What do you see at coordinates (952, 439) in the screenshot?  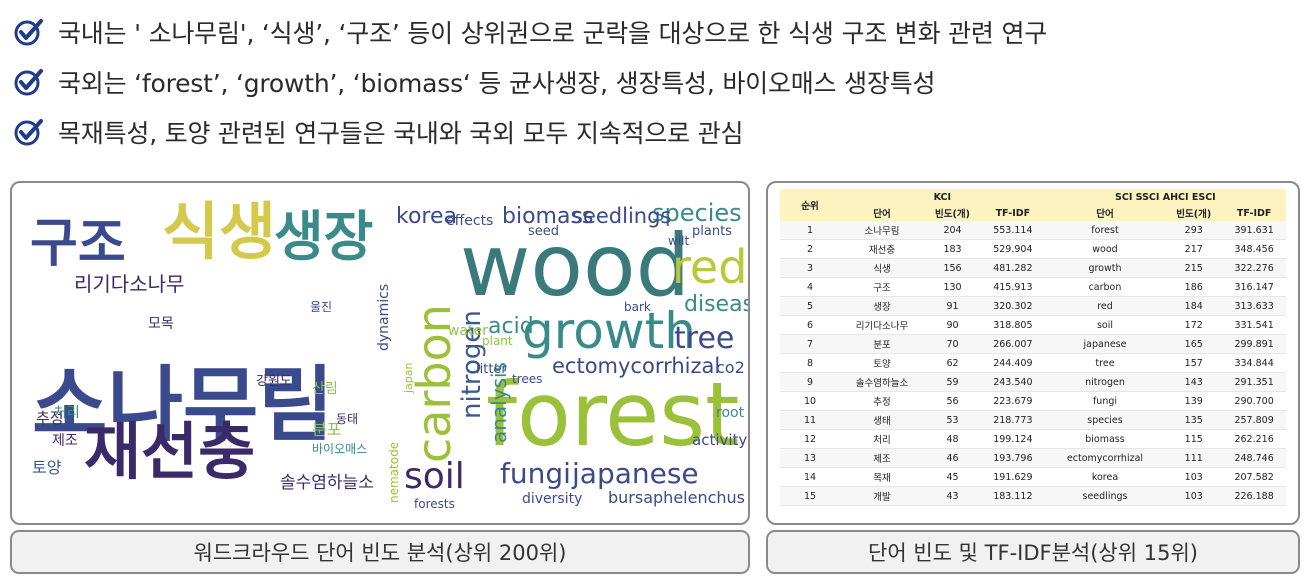 I see `table-cell-kf: 48` at bounding box center [952, 439].